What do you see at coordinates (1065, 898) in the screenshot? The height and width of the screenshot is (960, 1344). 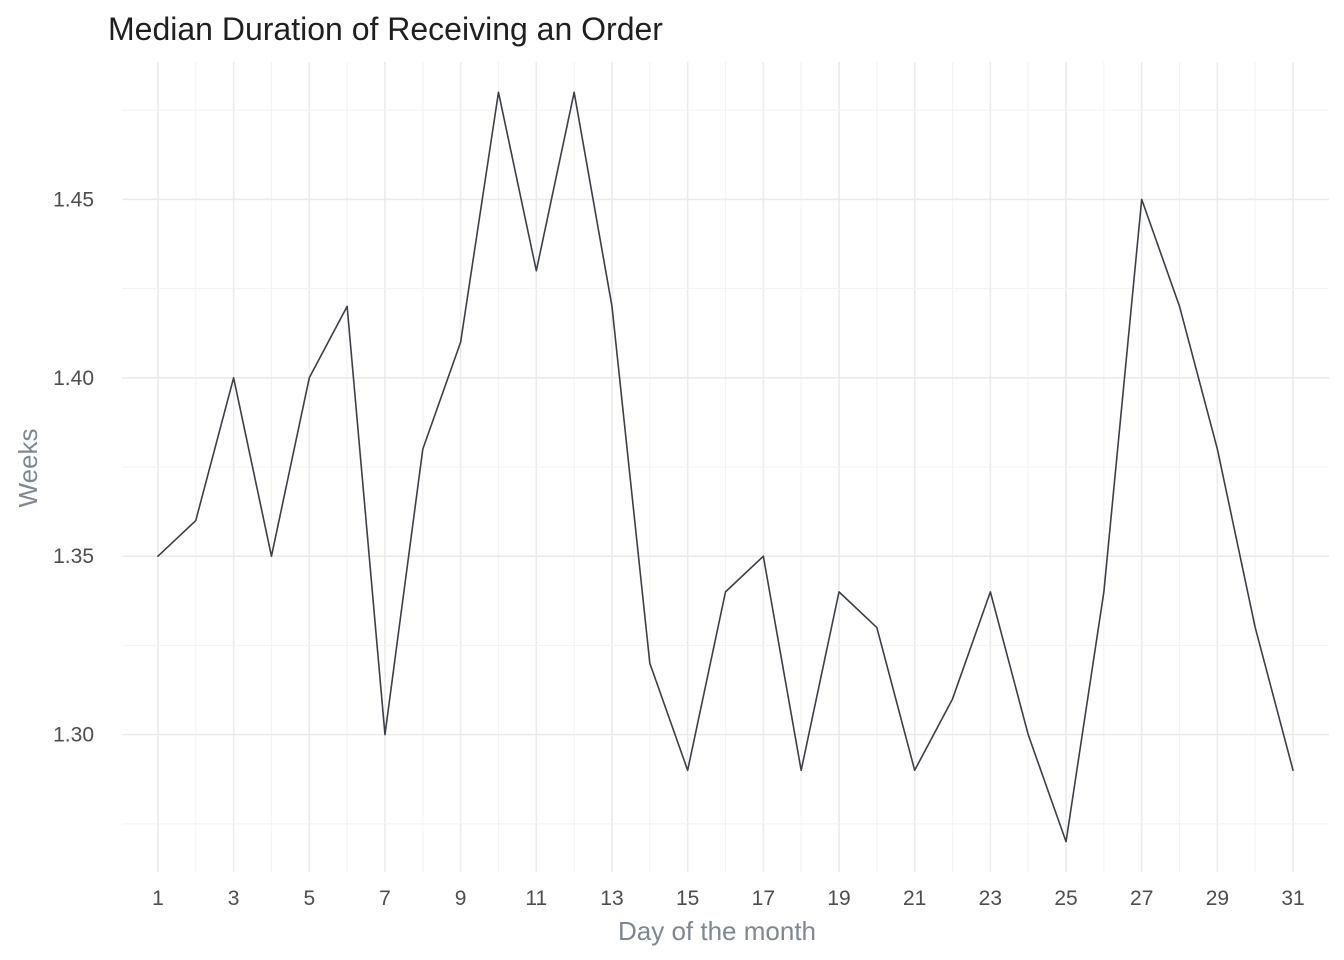 I see `x-tick-label: 25` at bounding box center [1065, 898].